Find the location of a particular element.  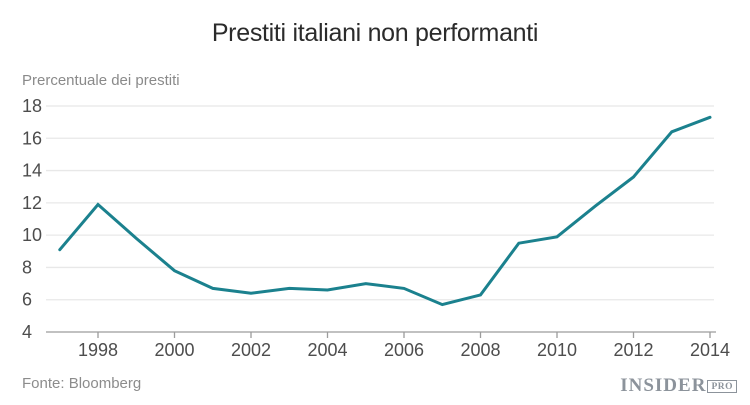

x-tick-label: 2002 is located at coordinates (251, 350).